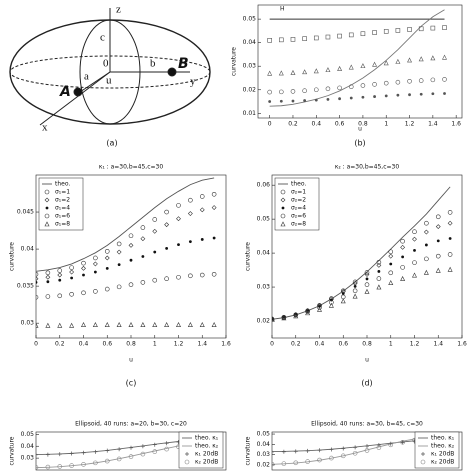  What do you see at coordinates (62, 216) in the screenshot?
I see `legend-label: σ₁=6` at bounding box center [62, 216].